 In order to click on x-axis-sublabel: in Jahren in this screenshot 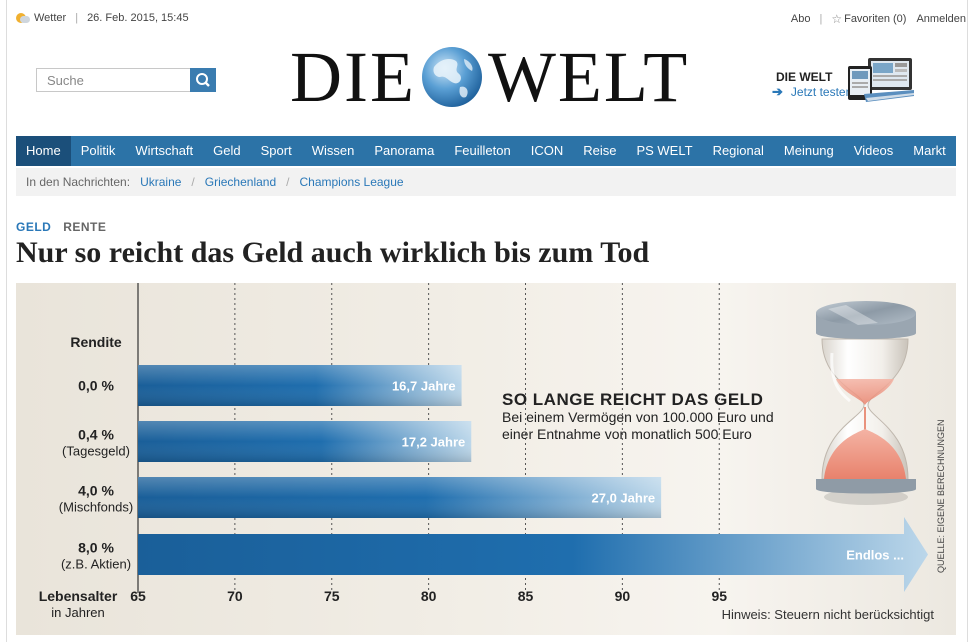, I will do `click(77, 612)`.